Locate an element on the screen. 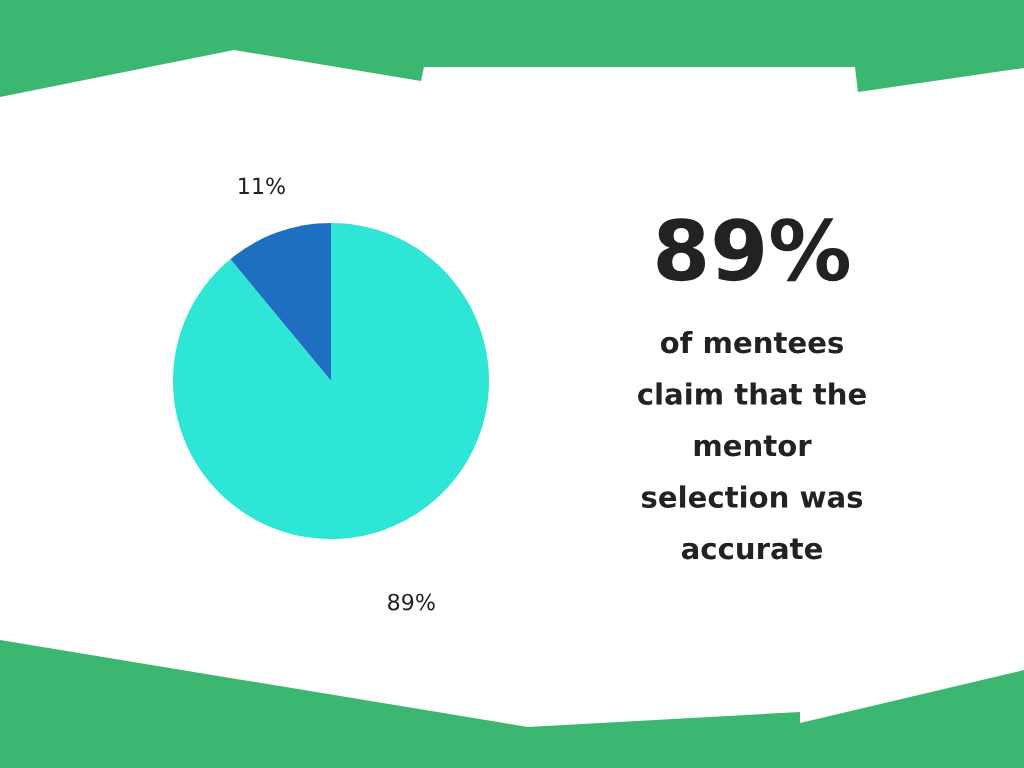 This screenshot has height=768, width=1024. data-label: 89% is located at coordinates (411, 602).